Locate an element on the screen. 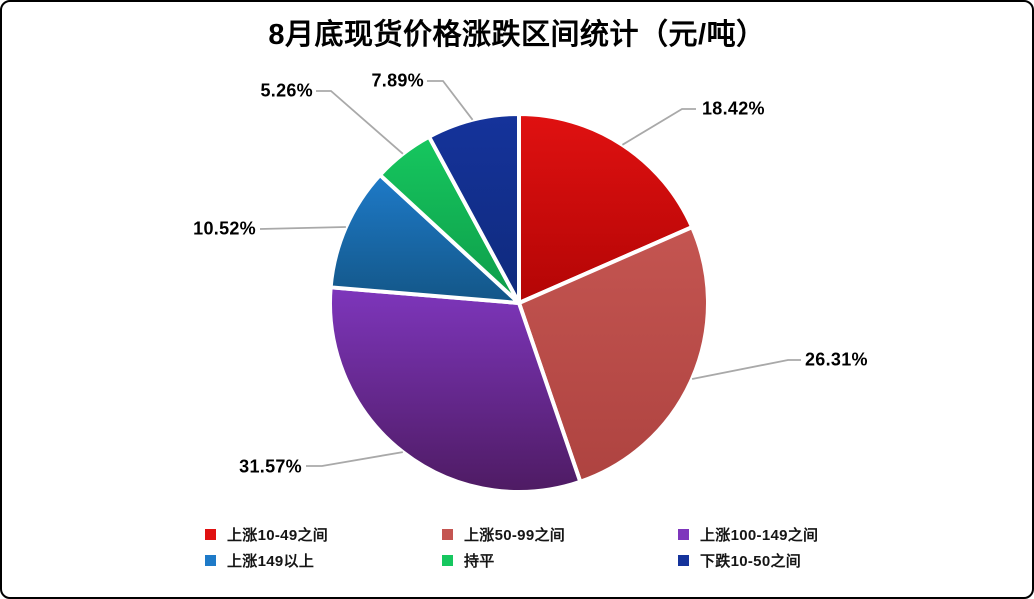 Image resolution: width=1034 pixels, height=599 pixels. data-label-0: 18.42% is located at coordinates (733, 108).